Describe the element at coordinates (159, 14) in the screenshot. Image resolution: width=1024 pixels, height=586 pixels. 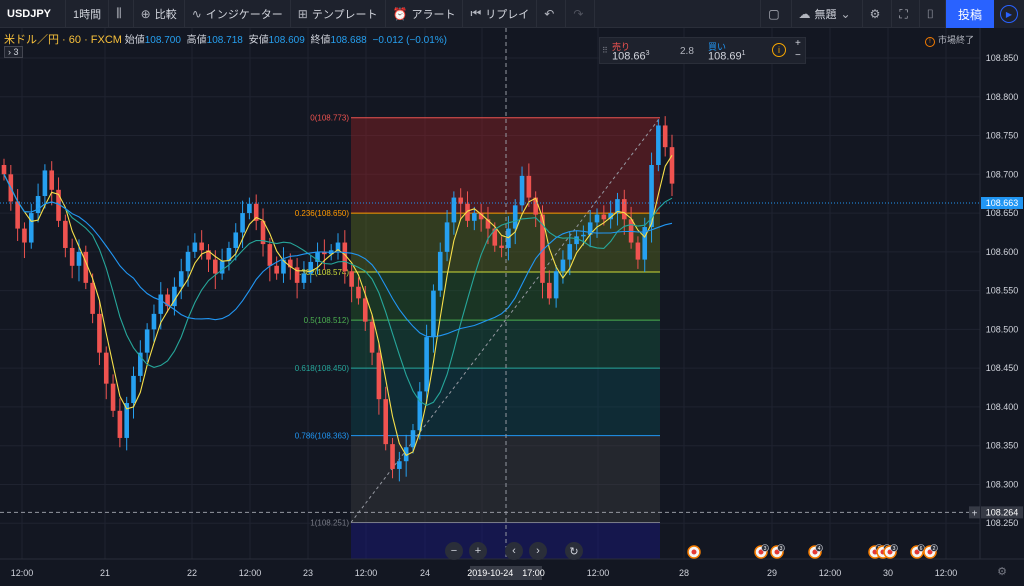
I see `compare-button: ⊕ 比較` at that location.